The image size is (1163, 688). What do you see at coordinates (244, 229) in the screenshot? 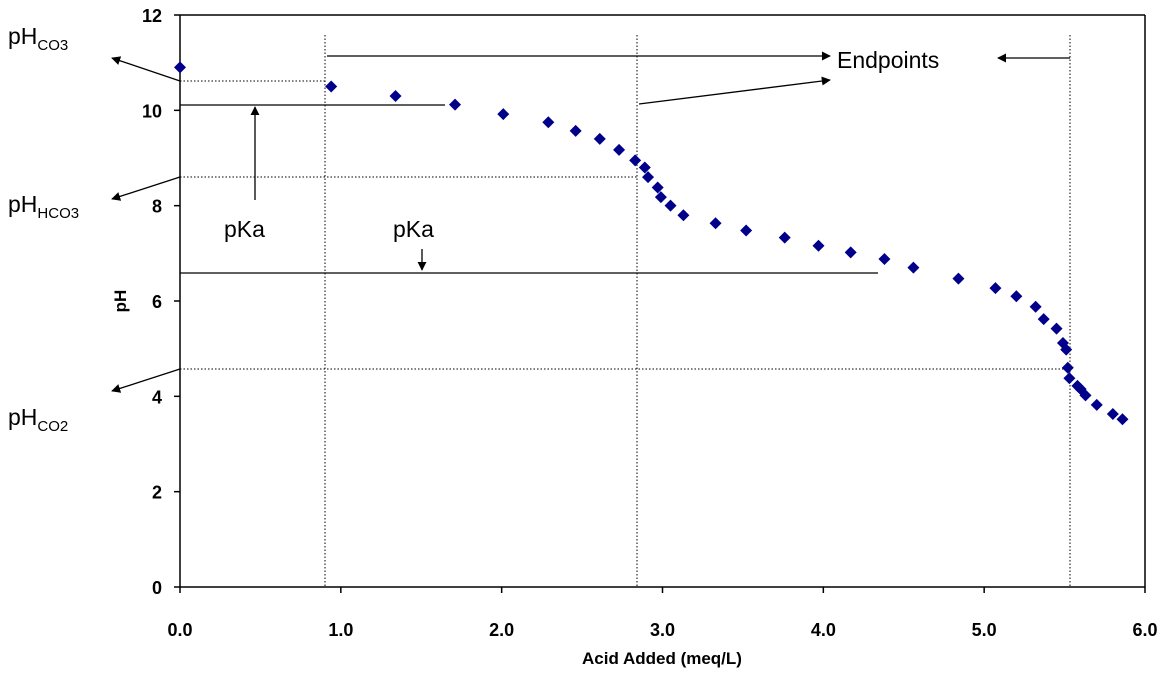
I see `pka-left-label: pKa` at bounding box center [244, 229].